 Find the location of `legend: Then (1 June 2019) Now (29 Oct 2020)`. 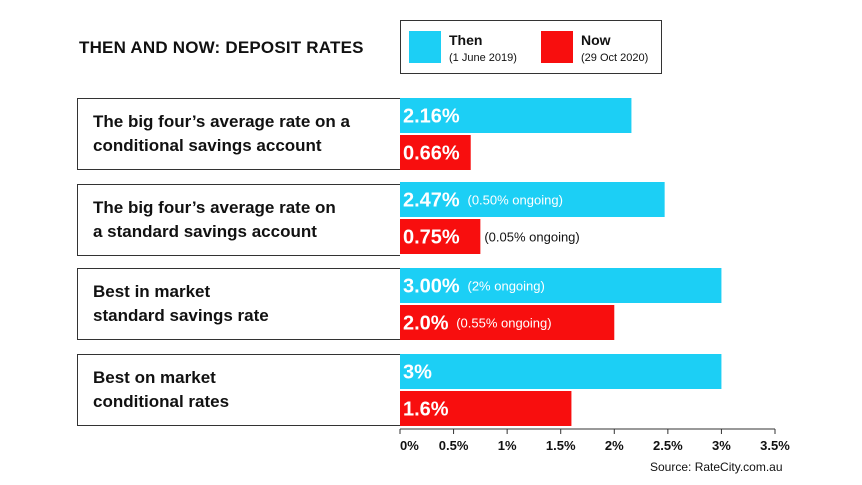

legend: Then (1 June 2019) Now (29 Oct 2020) is located at coordinates (531, 47).